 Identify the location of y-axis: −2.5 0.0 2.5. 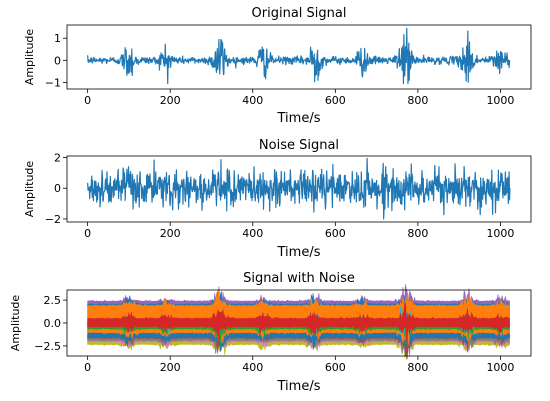
(50, 323).